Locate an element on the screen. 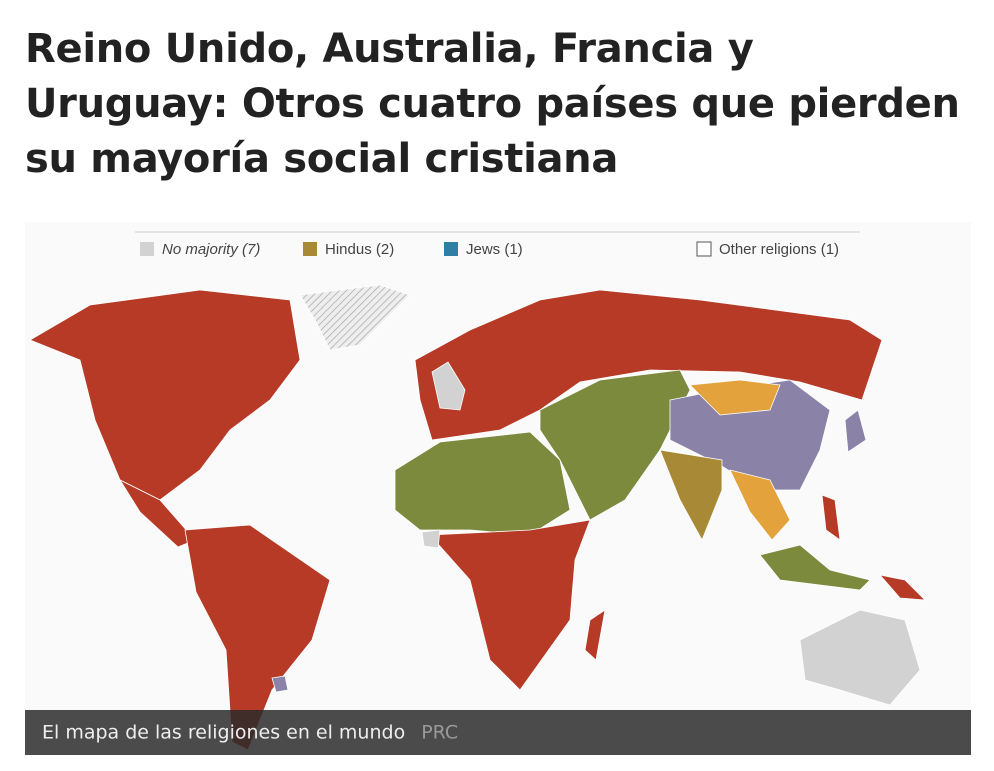 This screenshot has height=771, width=994. legend-label: Hindus (2) is located at coordinates (359, 249).